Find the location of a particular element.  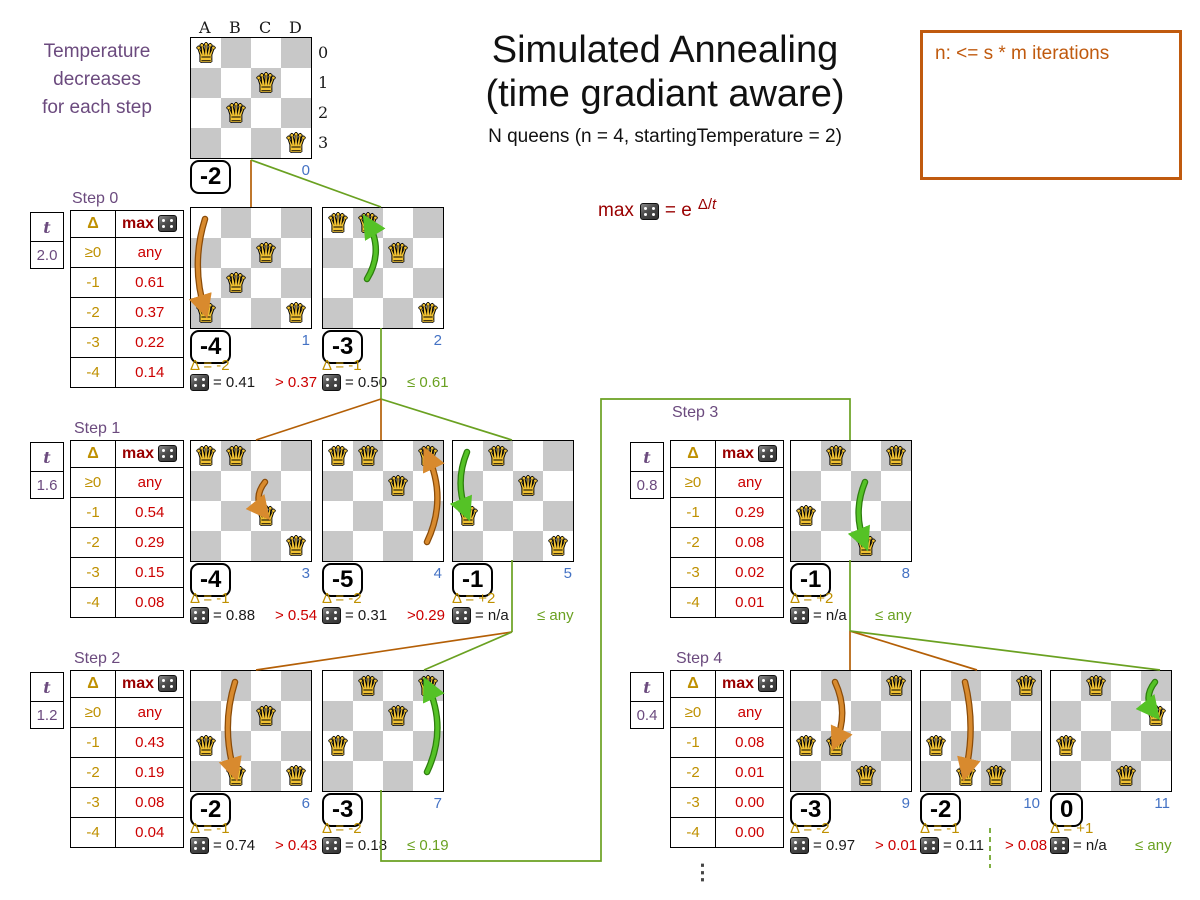

dice-value: = 0.50 is located at coordinates (366, 382).